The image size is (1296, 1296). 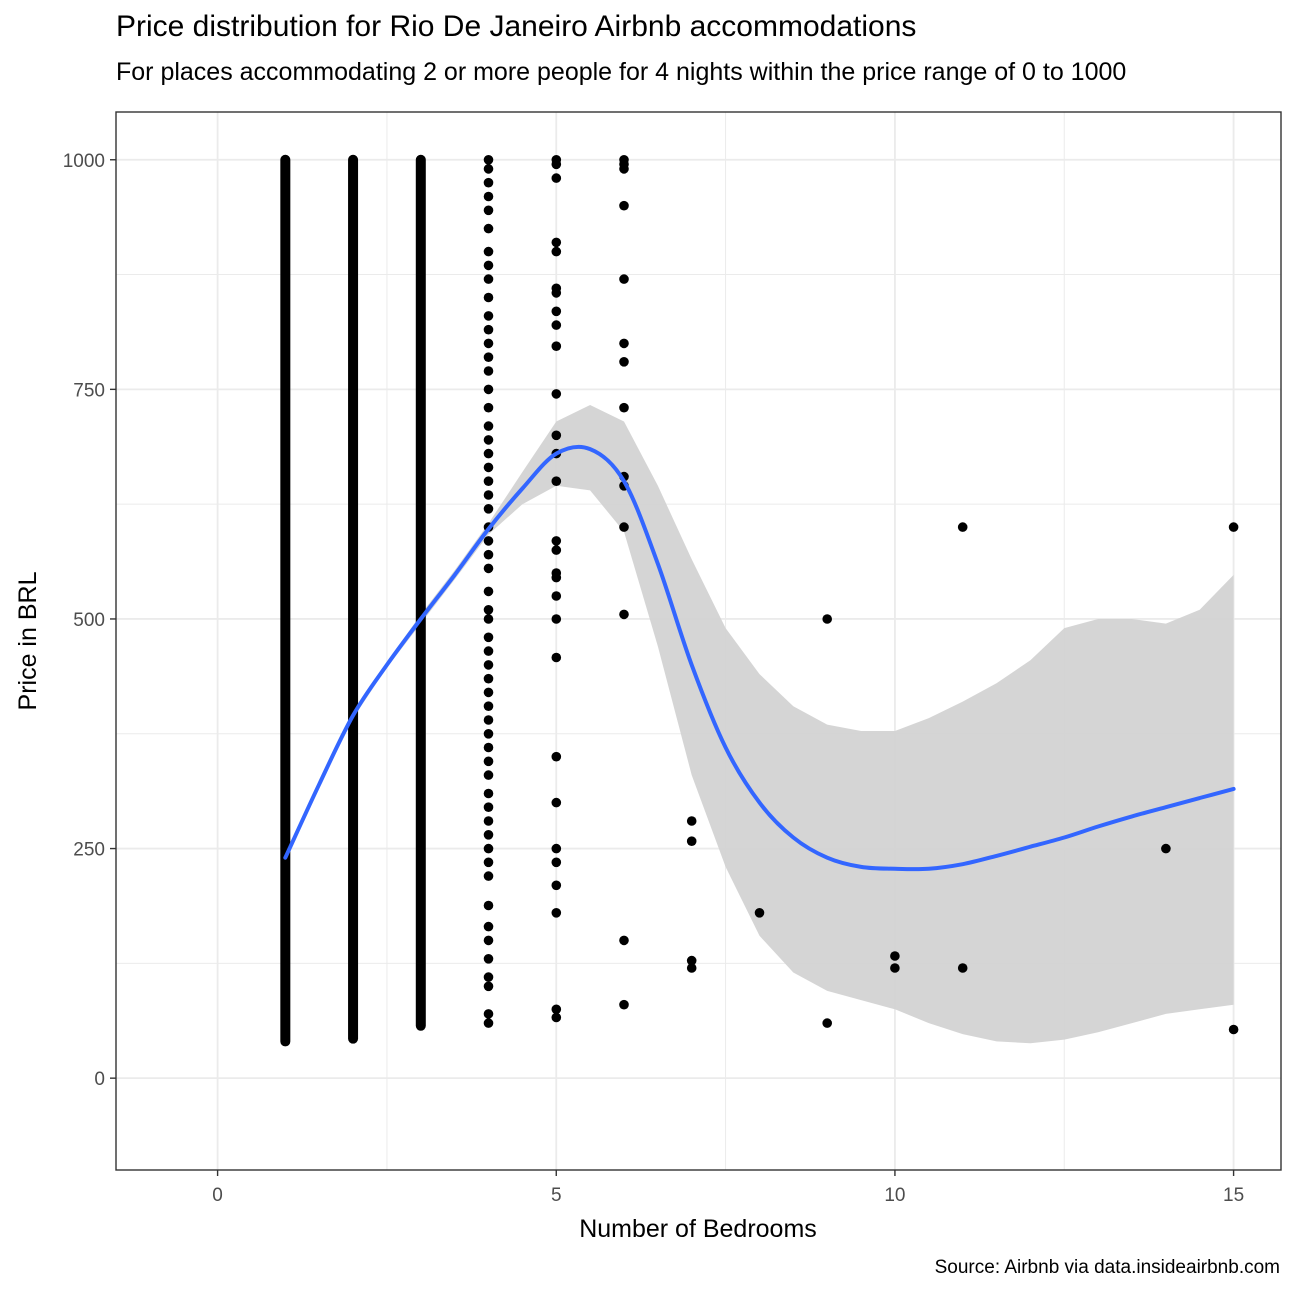 What do you see at coordinates (556, 1195) in the screenshot?
I see `x-tick-label: 5` at bounding box center [556, 1195].